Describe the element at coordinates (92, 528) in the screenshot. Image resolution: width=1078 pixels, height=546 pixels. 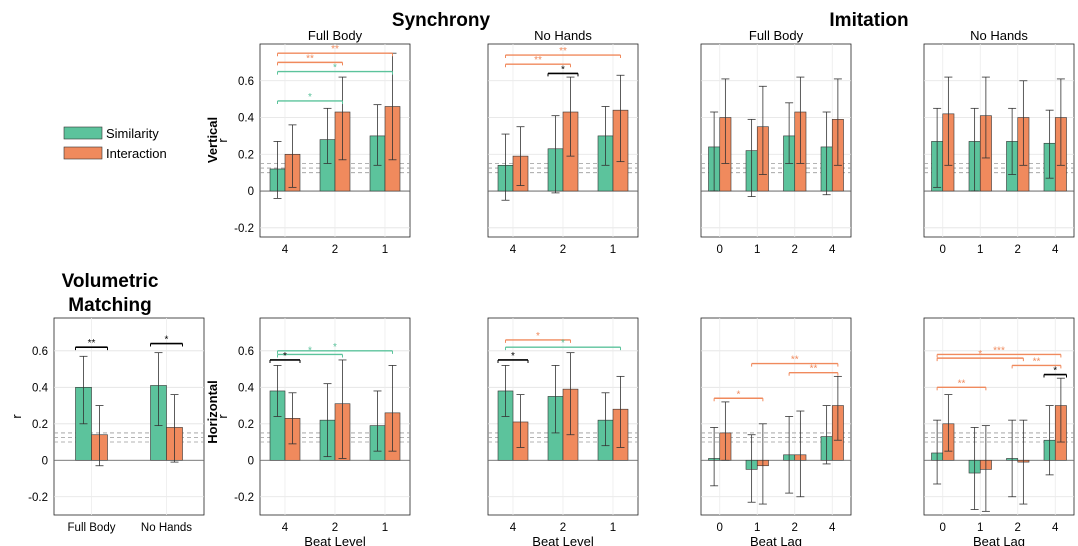
I see `x-tick-label: Full Body` at that location.